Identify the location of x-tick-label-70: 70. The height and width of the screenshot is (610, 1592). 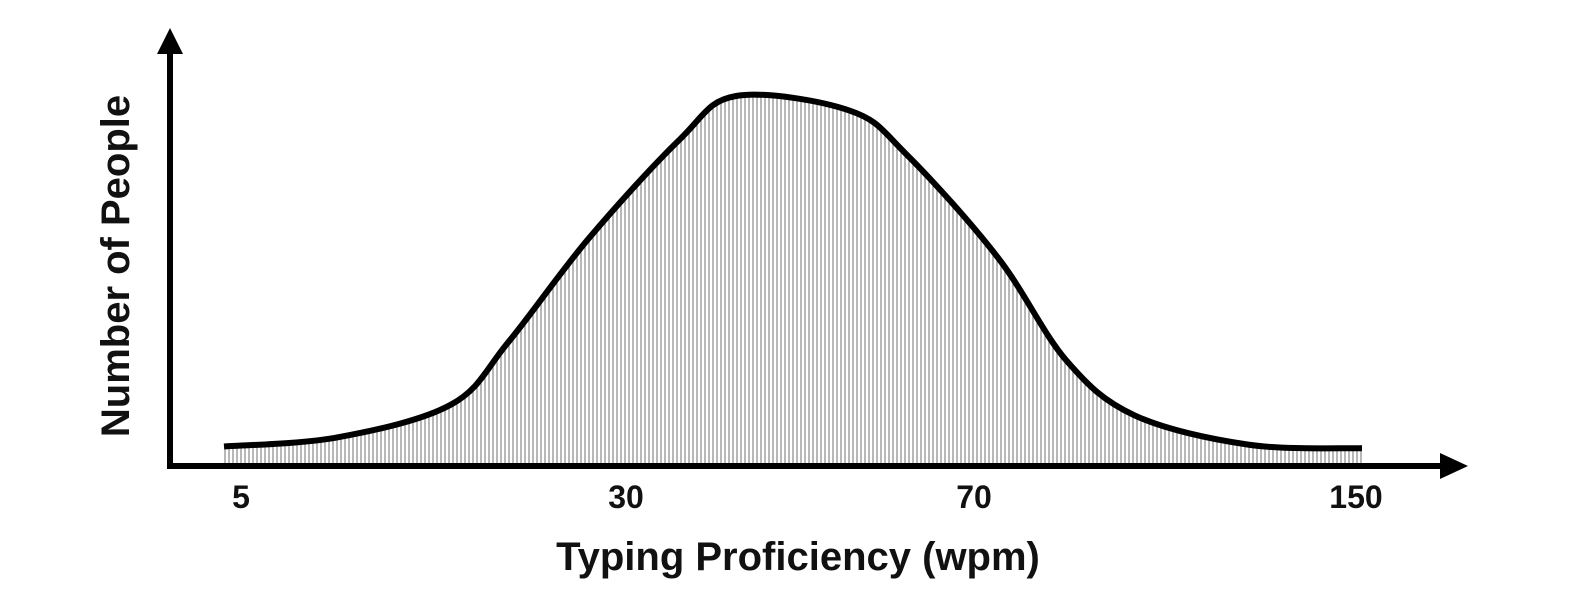
(974, 497).